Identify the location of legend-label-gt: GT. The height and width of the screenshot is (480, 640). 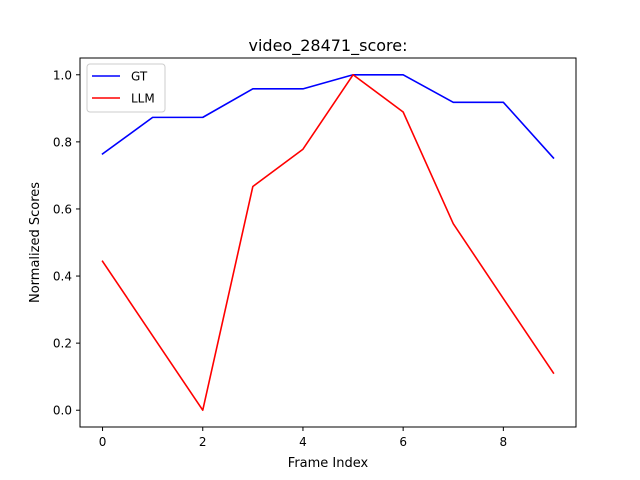
(139, 77).